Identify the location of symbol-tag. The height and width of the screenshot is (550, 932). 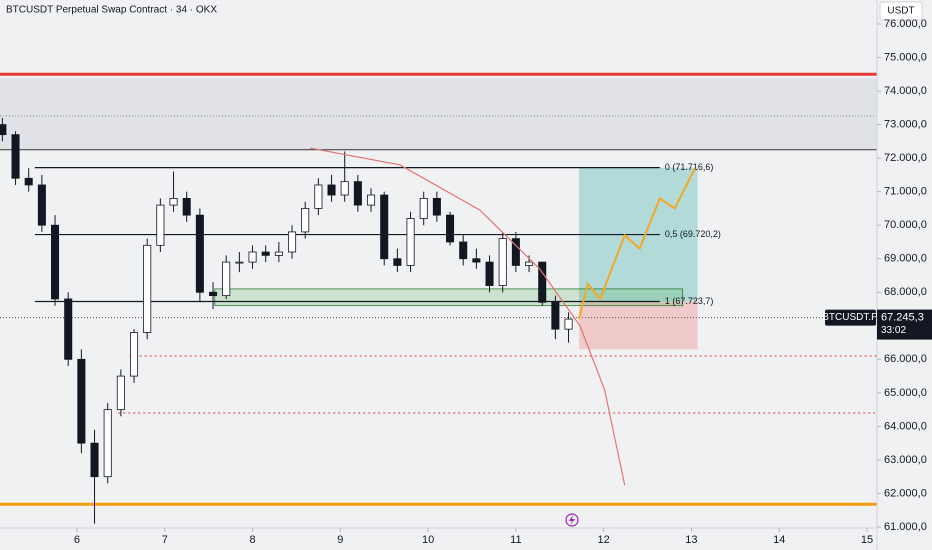
(850, 317).